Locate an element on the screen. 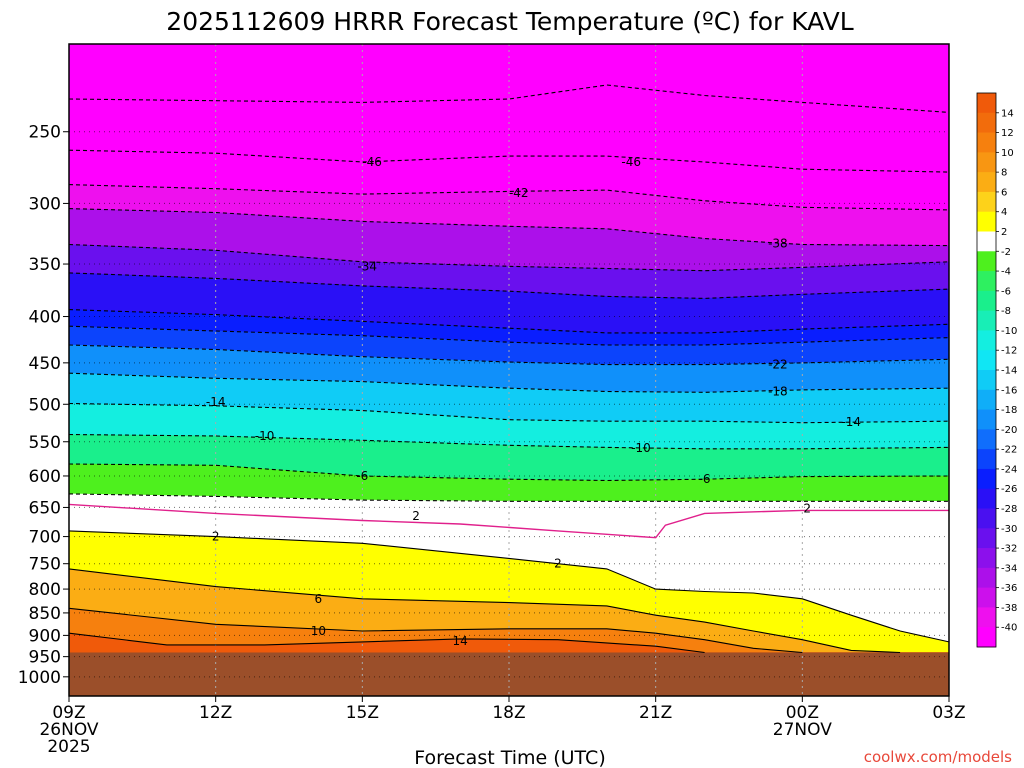 Image resolution: width=1024 pixels, height=768 pixels. contour-label-1: -46 is located at coordinates (631, 162).